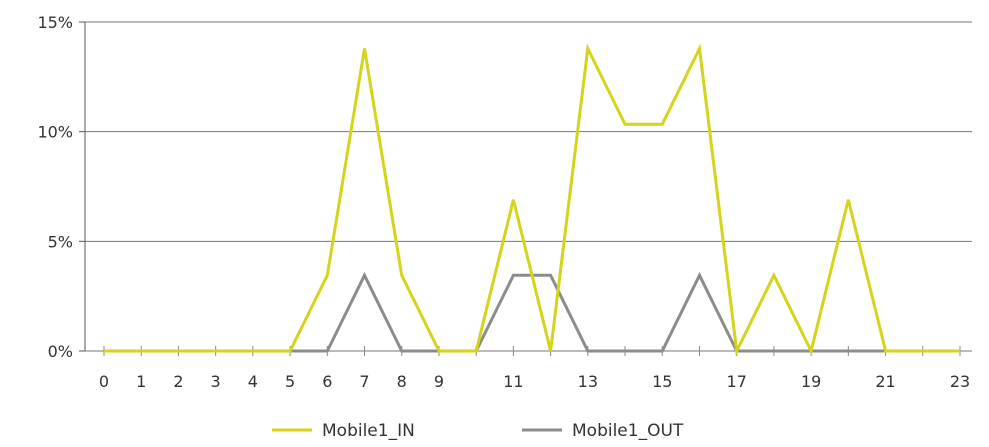  I want to click on y-tick-label: 10%, so click(55, 132).